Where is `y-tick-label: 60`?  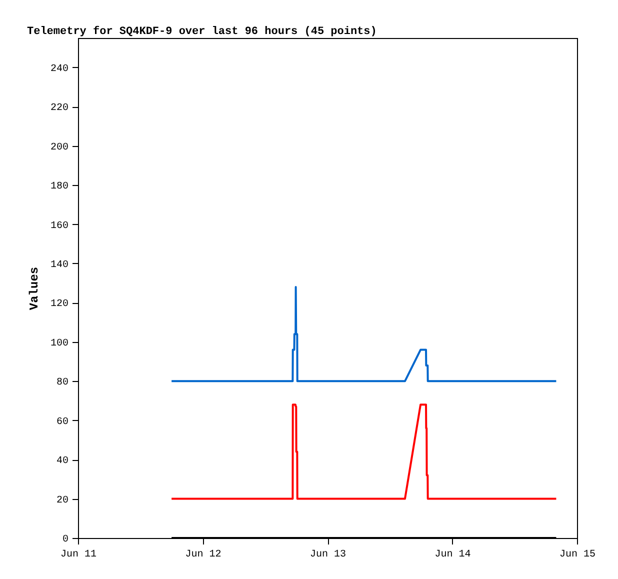 y-tick-label: 60 is located at coordinates (62, 422).